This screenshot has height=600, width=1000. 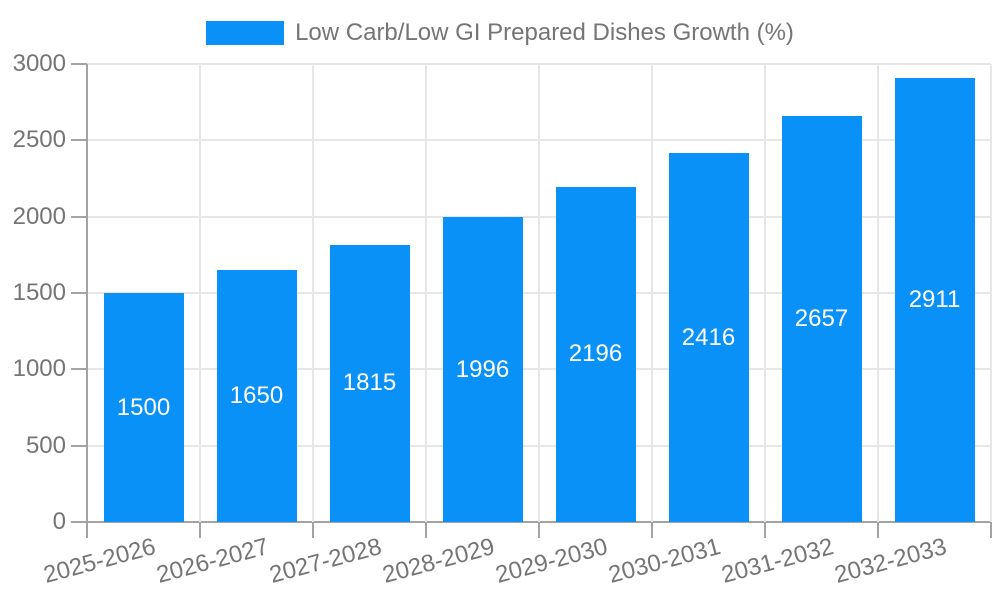 I want to click on bar: 2657, so click(x=821, y=319).